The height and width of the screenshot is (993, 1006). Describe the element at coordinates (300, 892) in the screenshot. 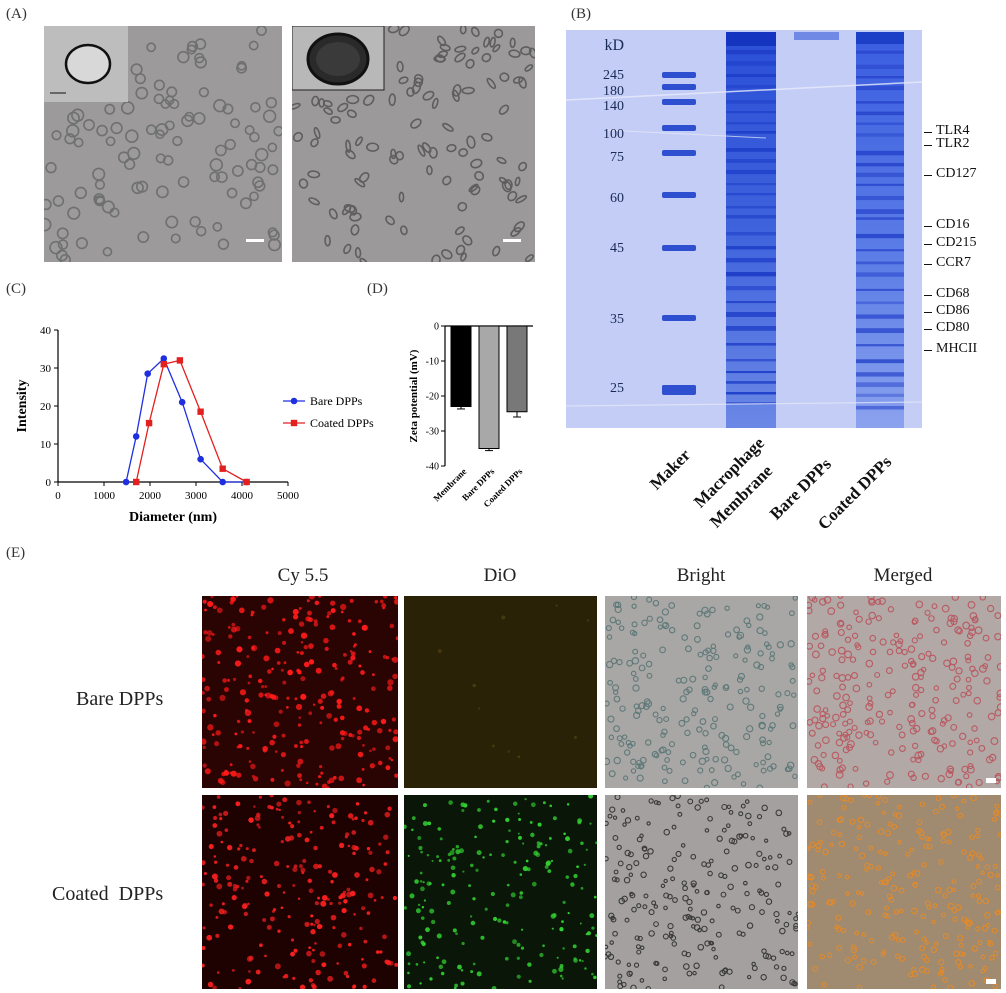

I see `image-coated-cy55` at that location.